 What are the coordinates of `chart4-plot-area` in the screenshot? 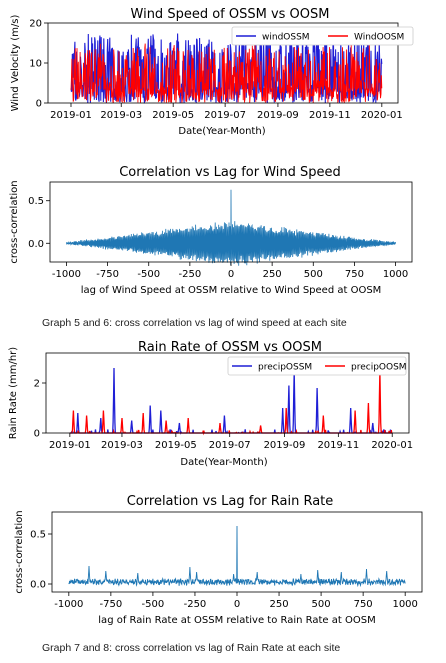 It's located at (237, 556).